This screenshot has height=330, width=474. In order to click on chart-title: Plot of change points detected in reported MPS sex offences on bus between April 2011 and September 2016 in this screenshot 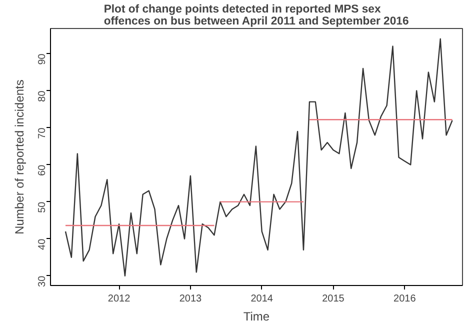, I will do `click(256, 16)`.